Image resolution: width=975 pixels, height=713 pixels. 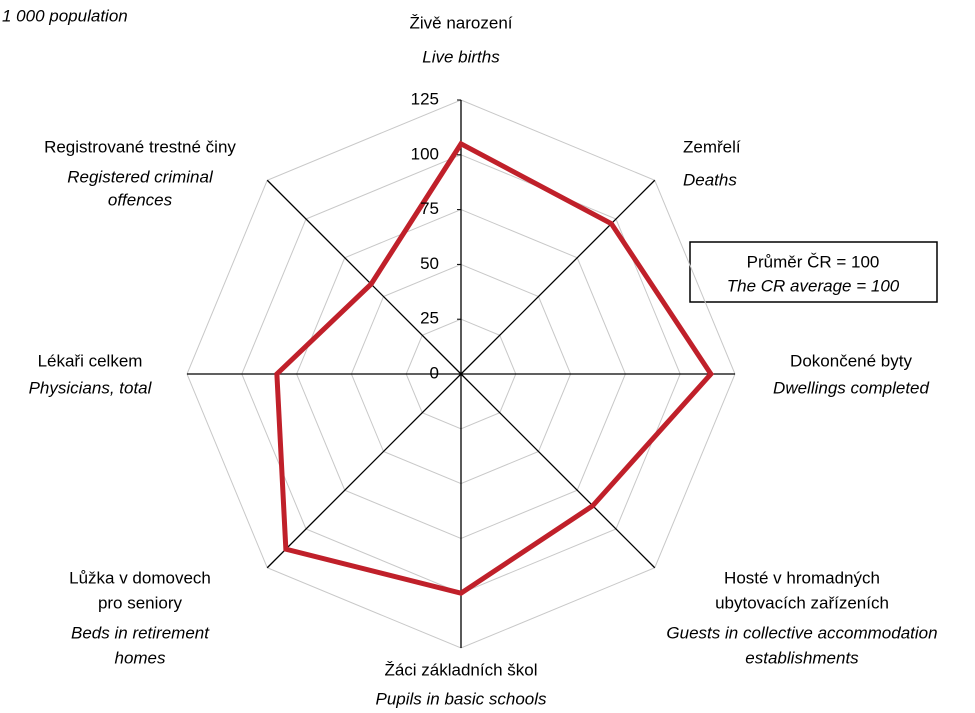 What do you see at coordinates (851, 360) in the screenshot?
I see `category-label: Dokončené byty` at bounding box center [851, 360].